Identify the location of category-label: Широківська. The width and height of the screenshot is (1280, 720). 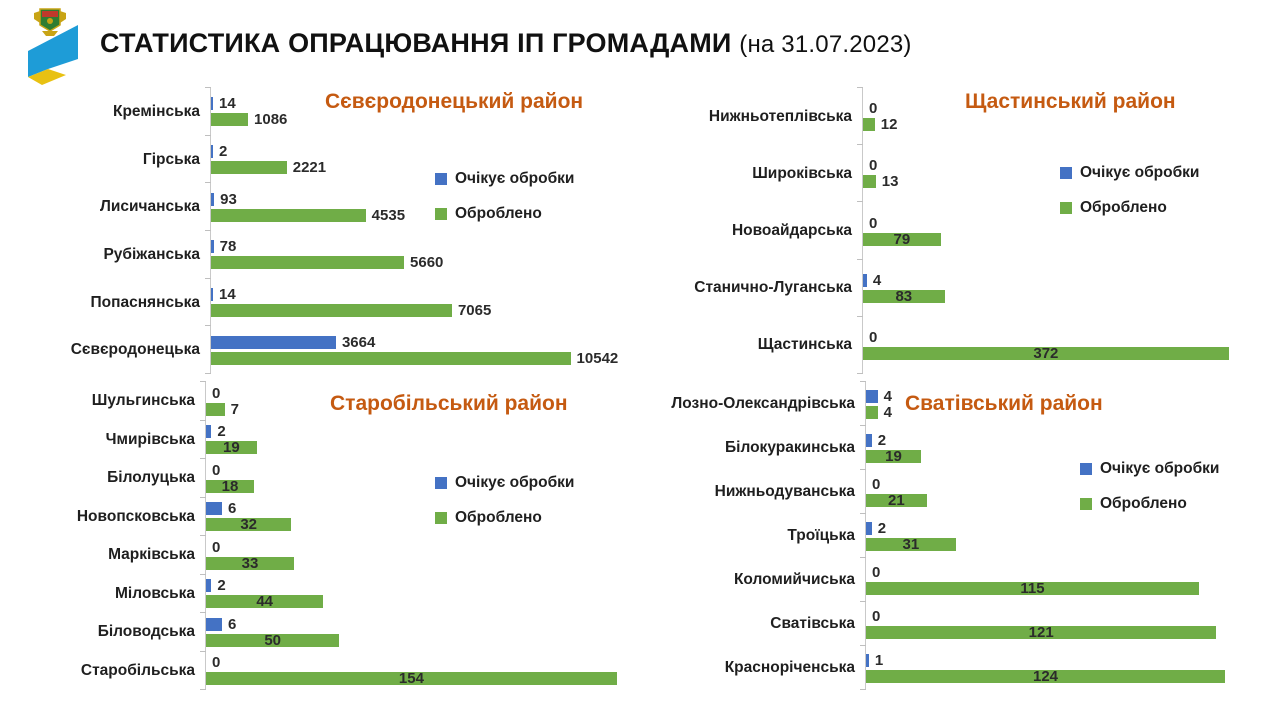
(802, 173).